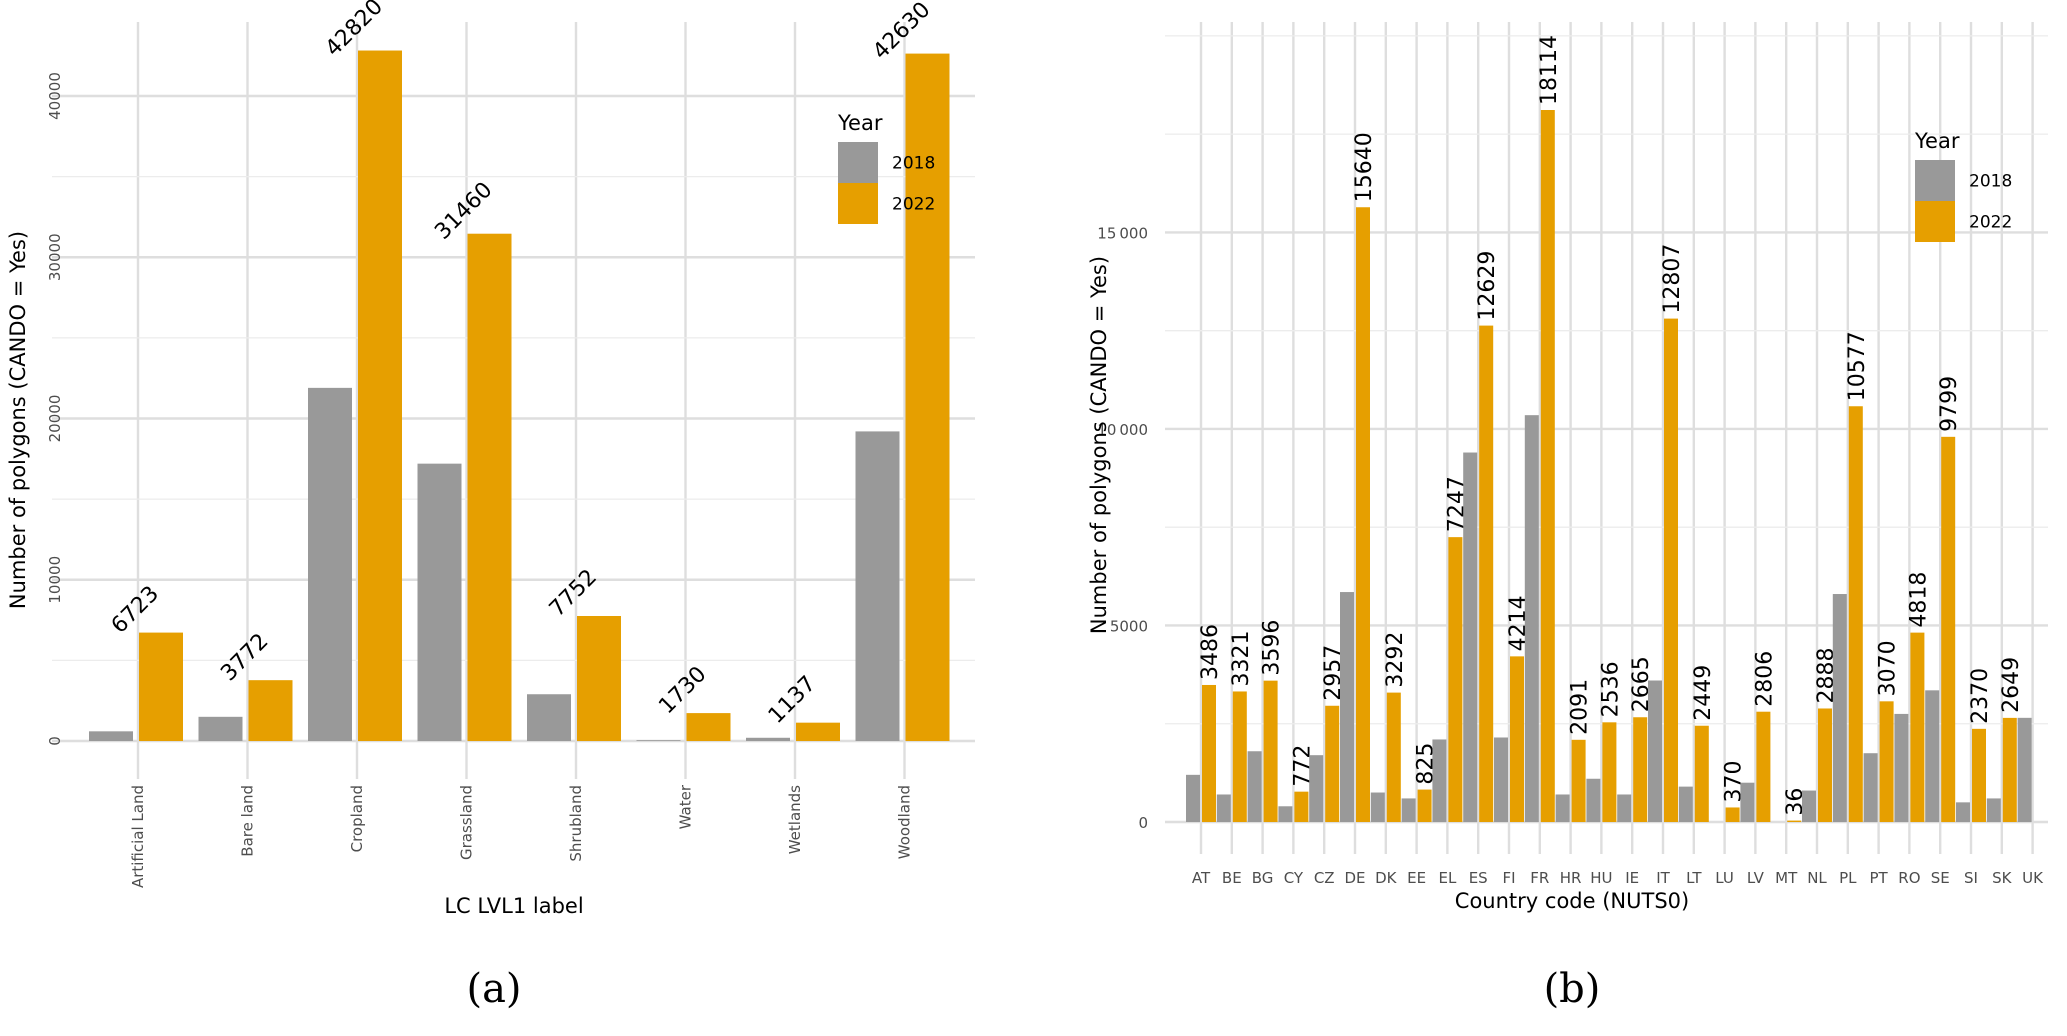 The image size is (2067, 1036). I want to click on data-label: 2806, so click(1764, 679).